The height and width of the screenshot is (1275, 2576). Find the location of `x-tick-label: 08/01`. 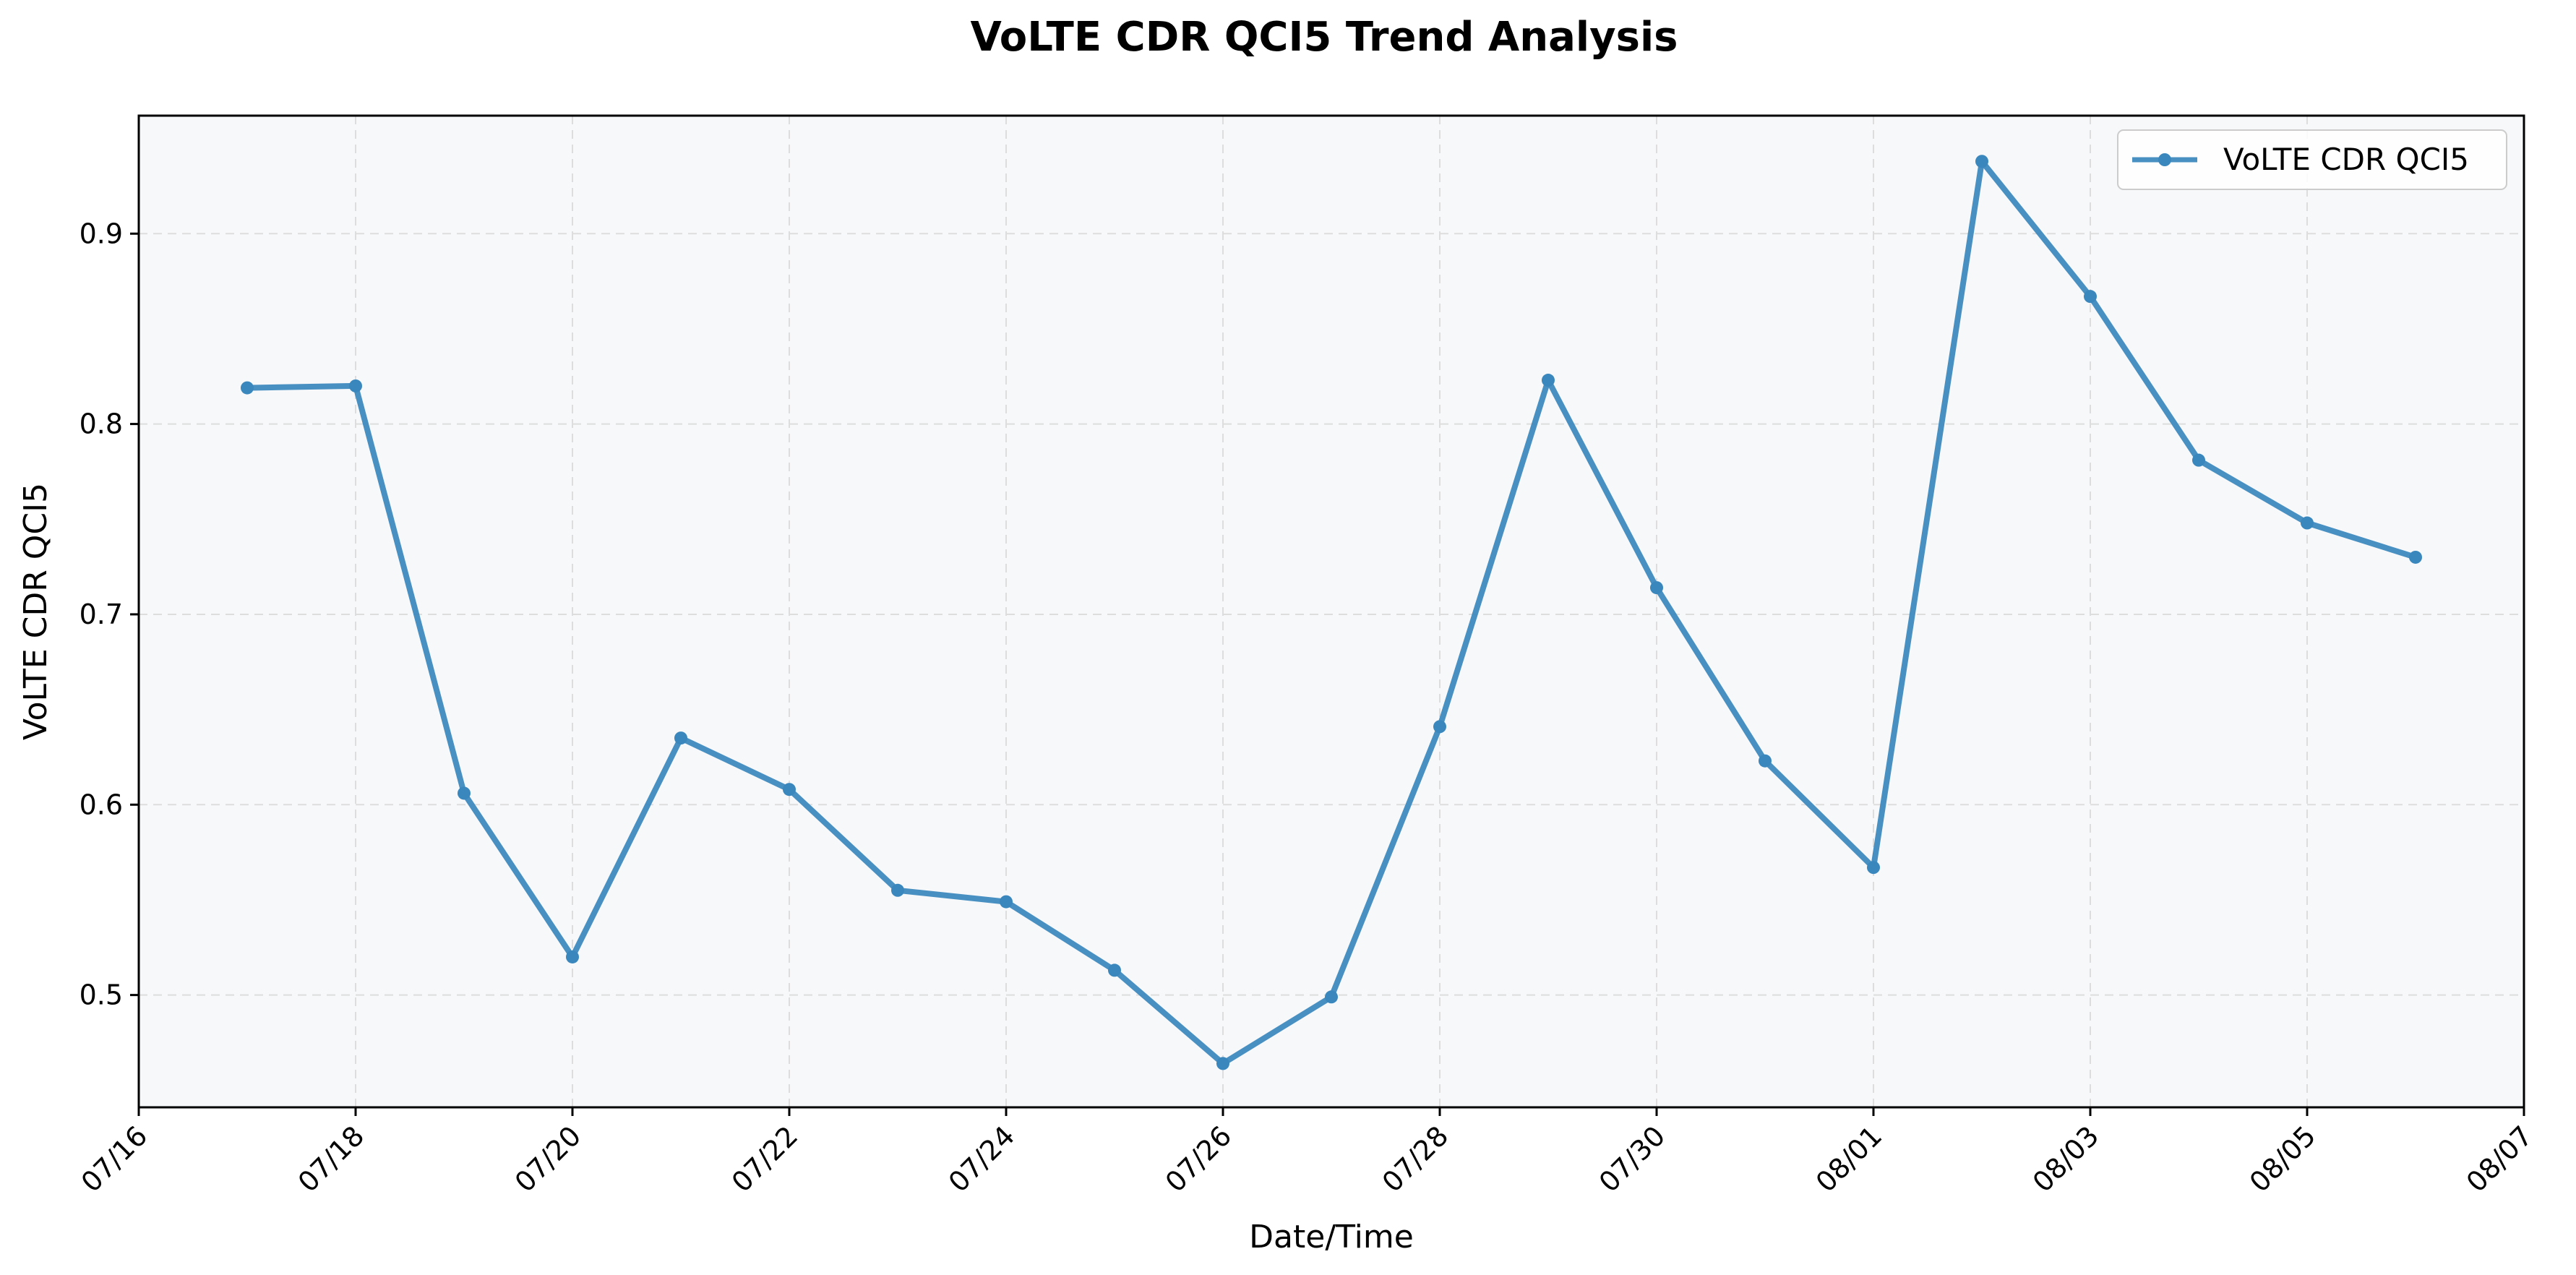

x-tick-label: 08/01 is located at coordinates (1850, 1159).